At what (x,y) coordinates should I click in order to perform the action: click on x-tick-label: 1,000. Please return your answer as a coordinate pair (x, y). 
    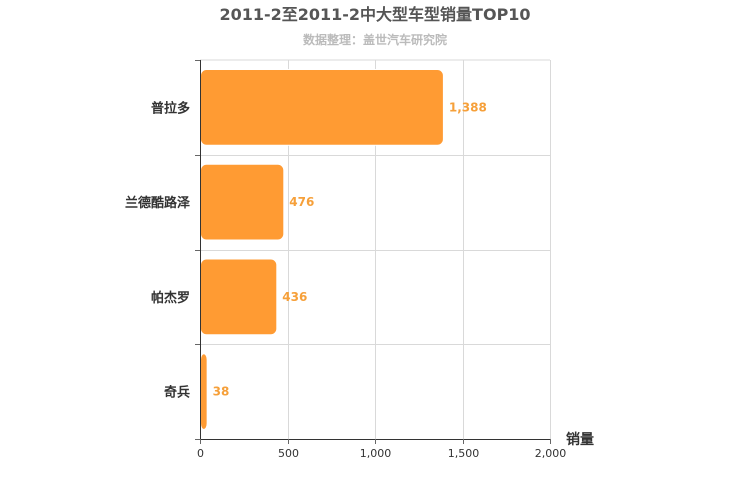
    Looking at the image, I should click on (376, 453).